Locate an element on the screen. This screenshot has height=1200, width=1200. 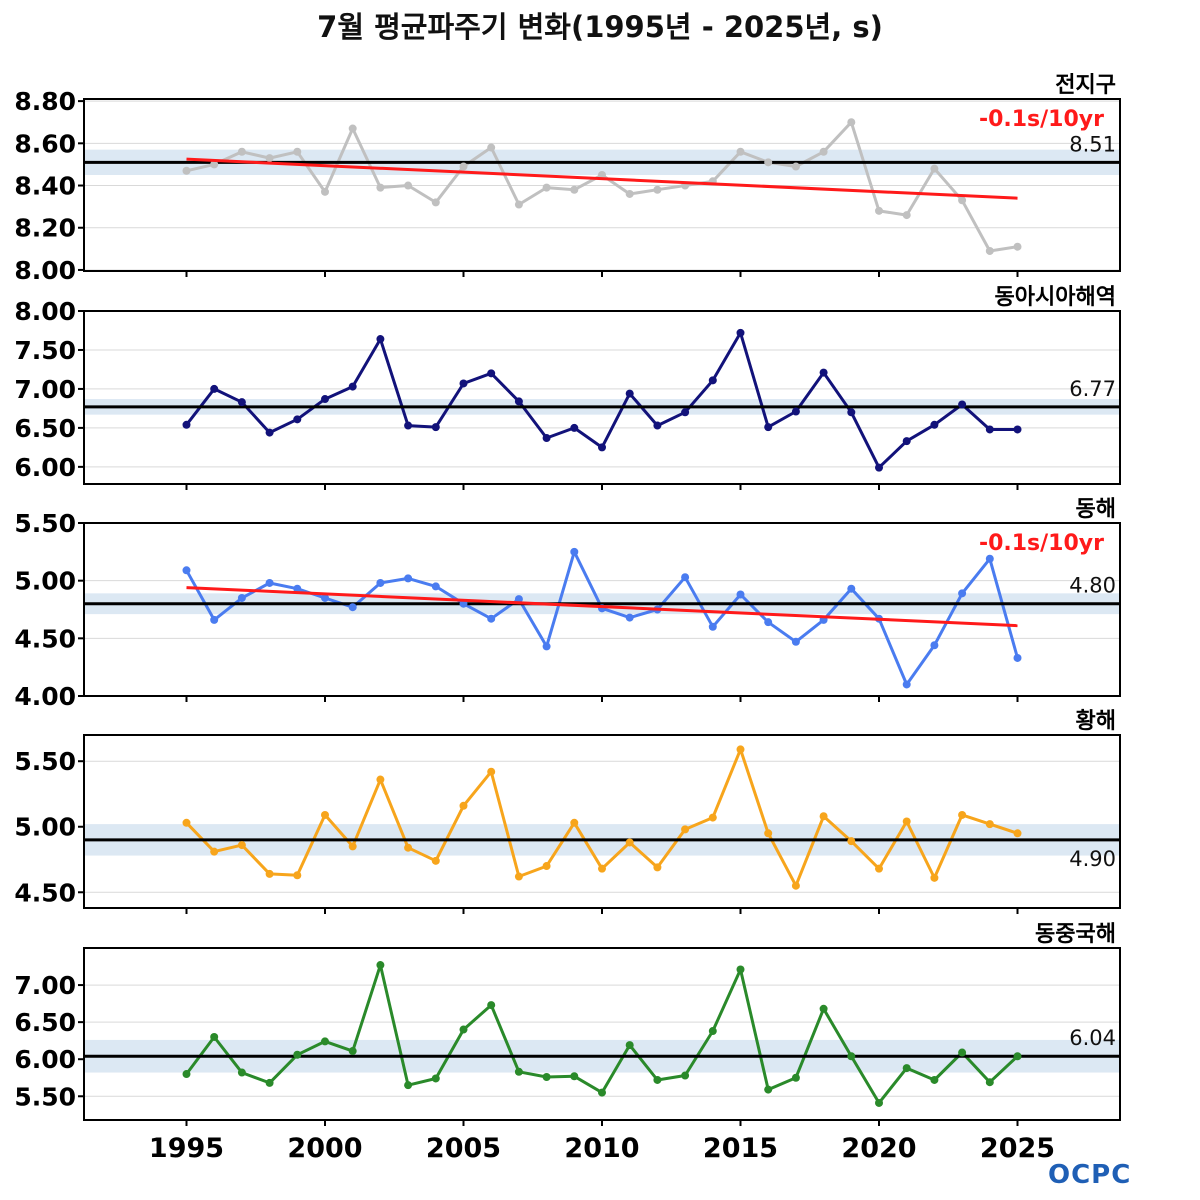
ocpc-logo: OCPC is located at coordinates (1090, 1175).